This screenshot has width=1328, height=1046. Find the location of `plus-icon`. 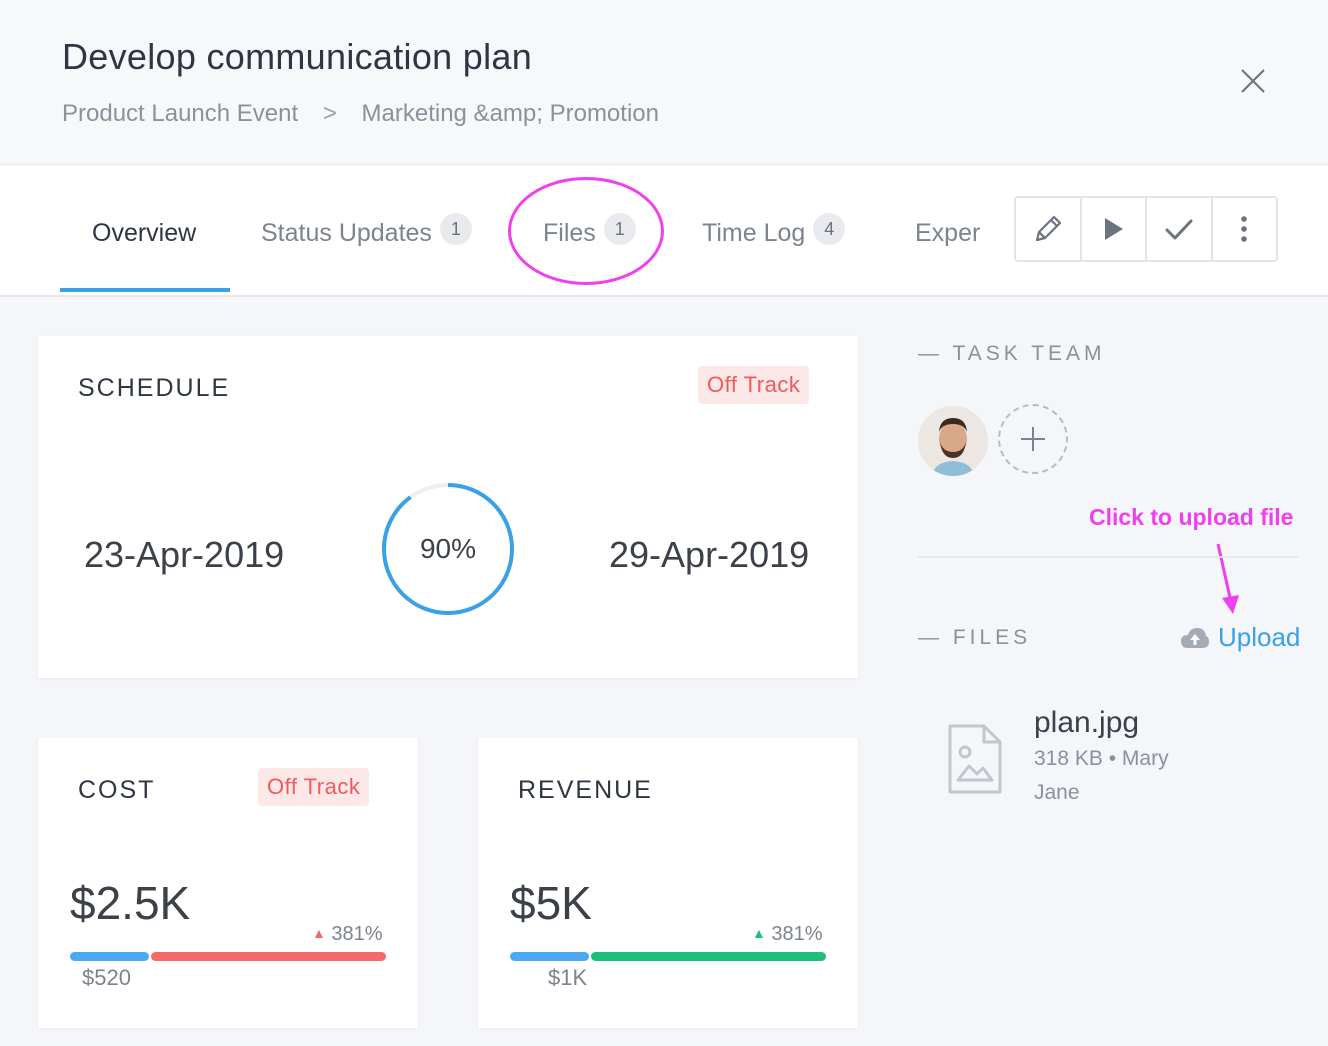

plus-icon is located at coordinates (1033, 439).